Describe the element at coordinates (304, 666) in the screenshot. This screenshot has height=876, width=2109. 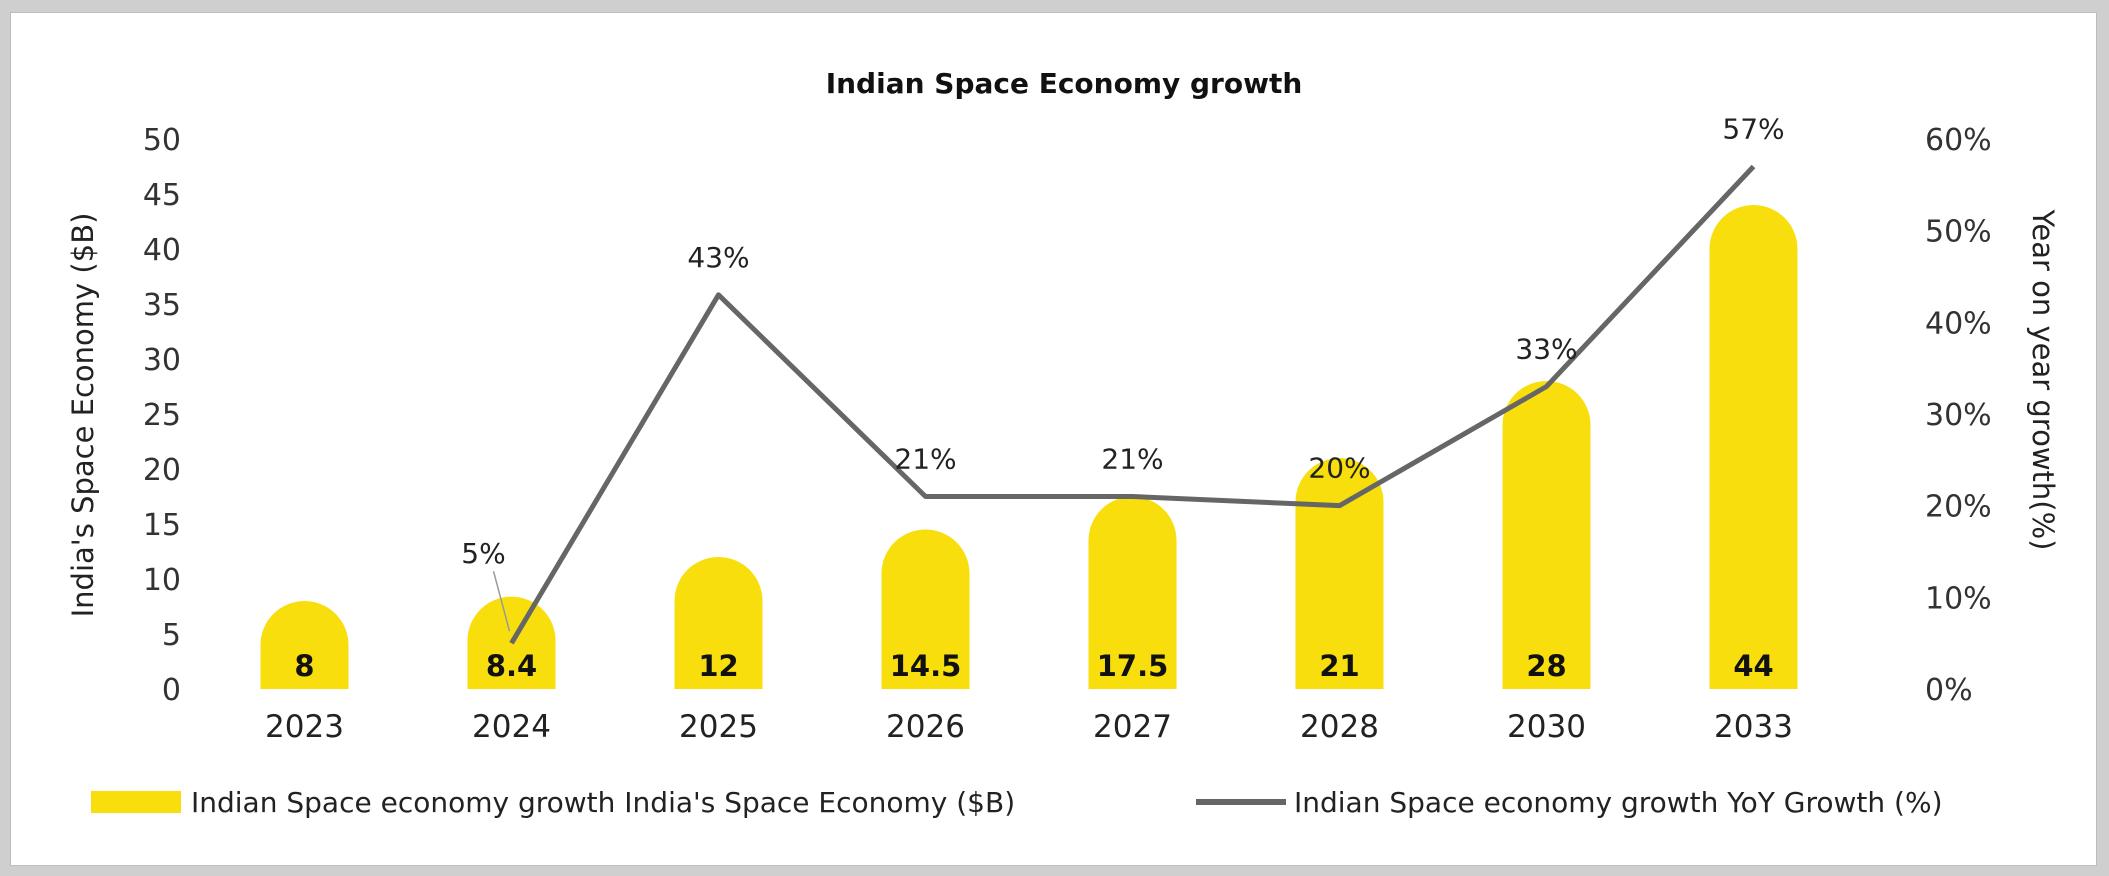
I see `bar-value-label: 8` at that location.